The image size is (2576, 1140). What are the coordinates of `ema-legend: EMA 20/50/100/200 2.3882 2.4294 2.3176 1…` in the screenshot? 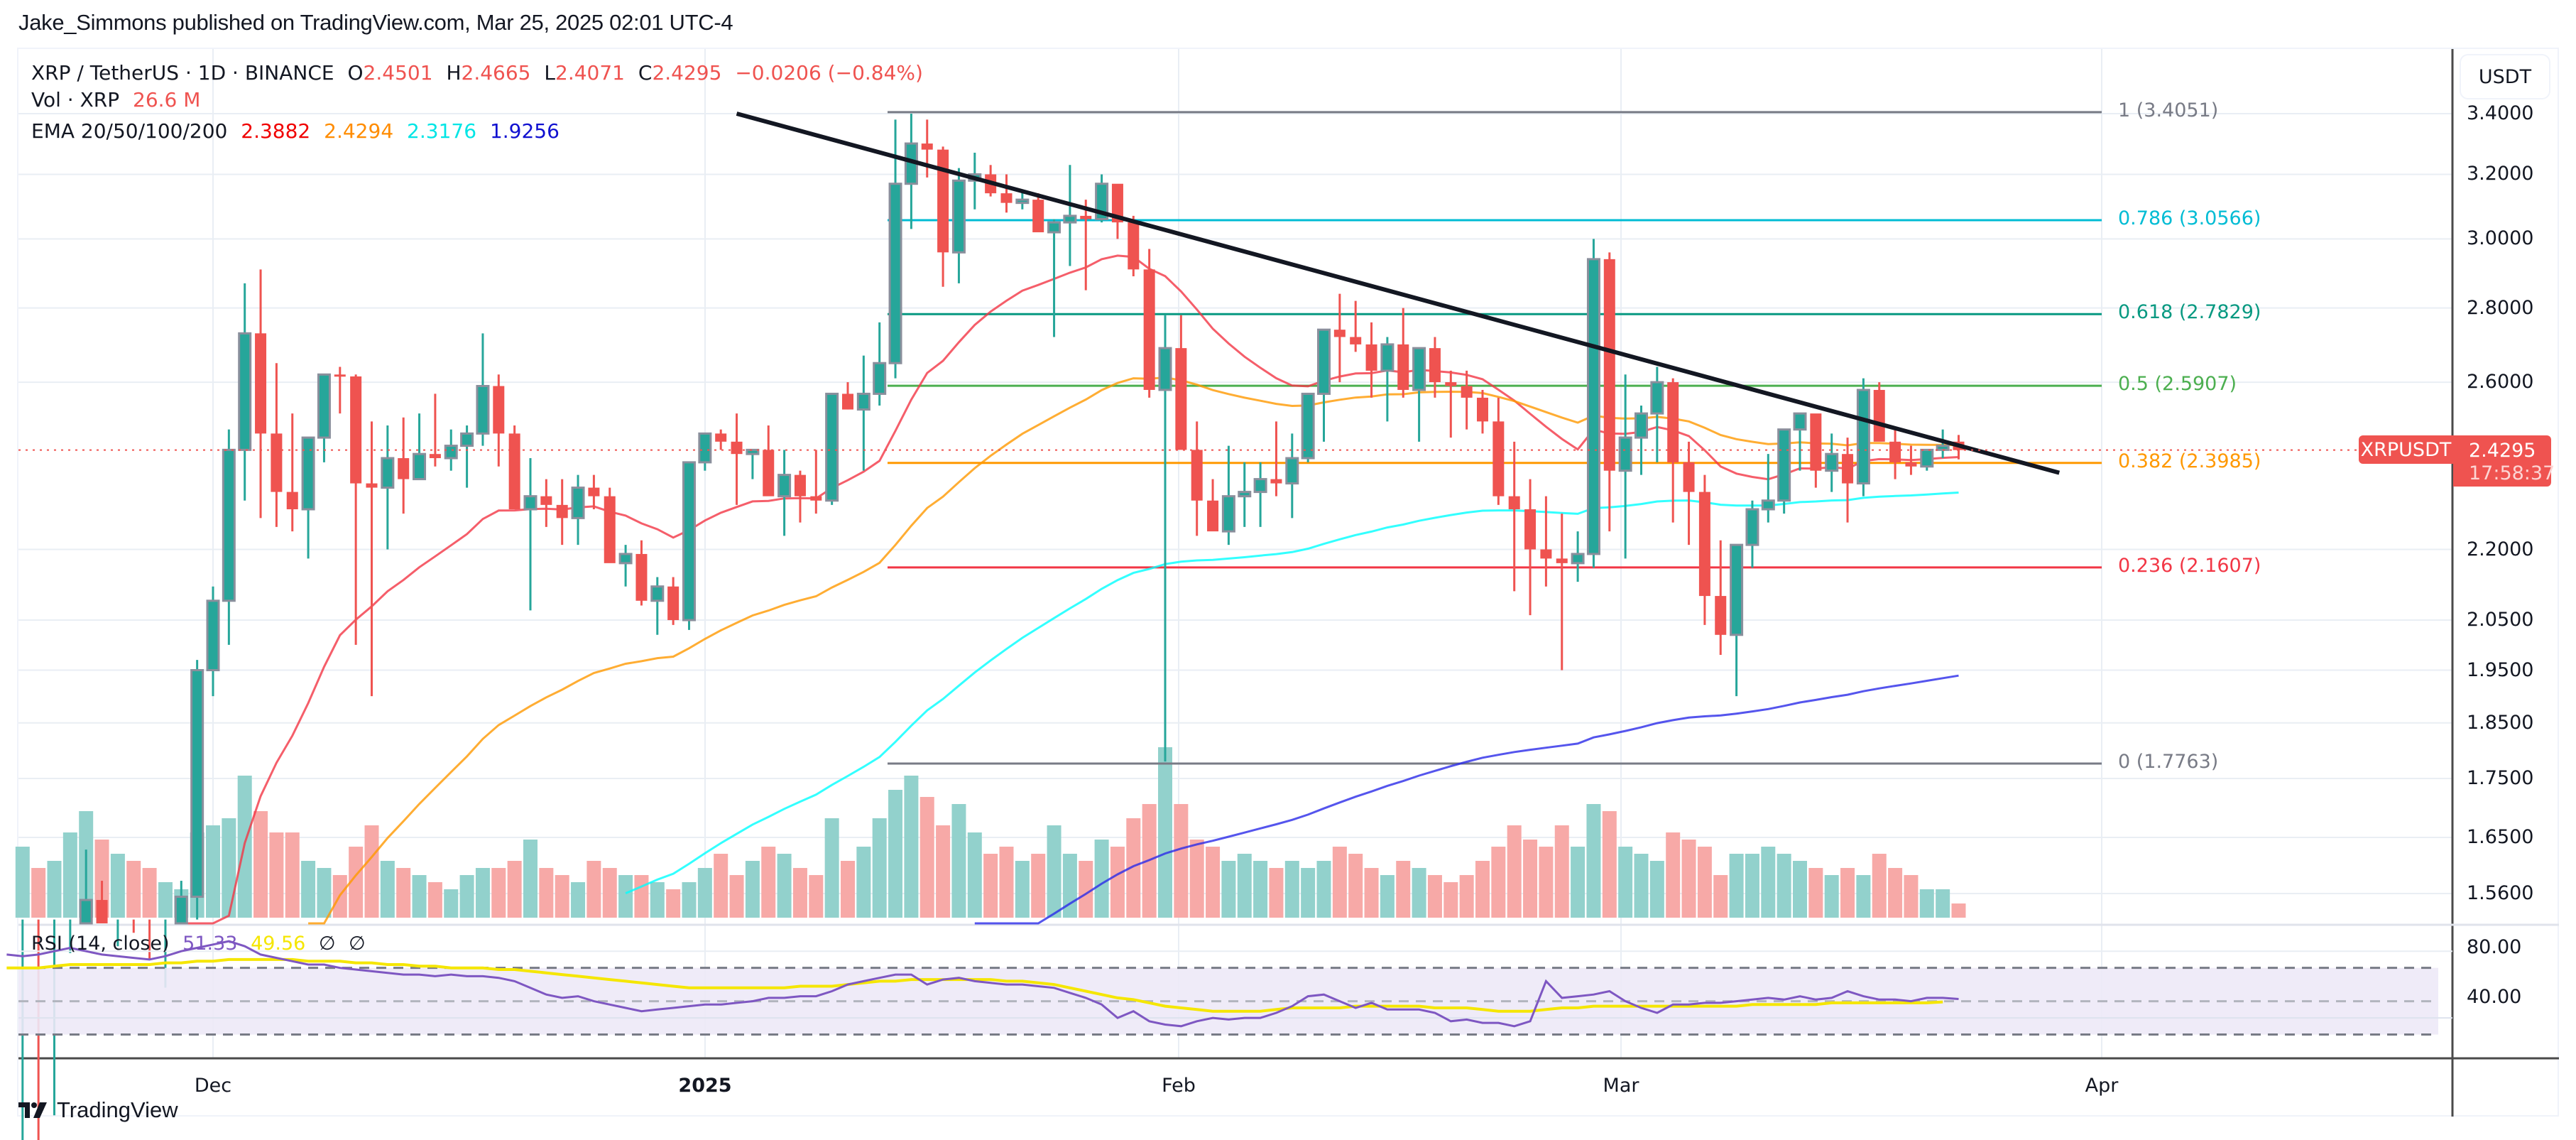 It's located at (299, 131).